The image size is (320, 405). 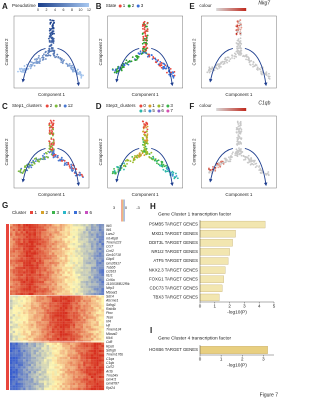 I want to click on gene-label: Tmem223, so click(x=113, y=243).